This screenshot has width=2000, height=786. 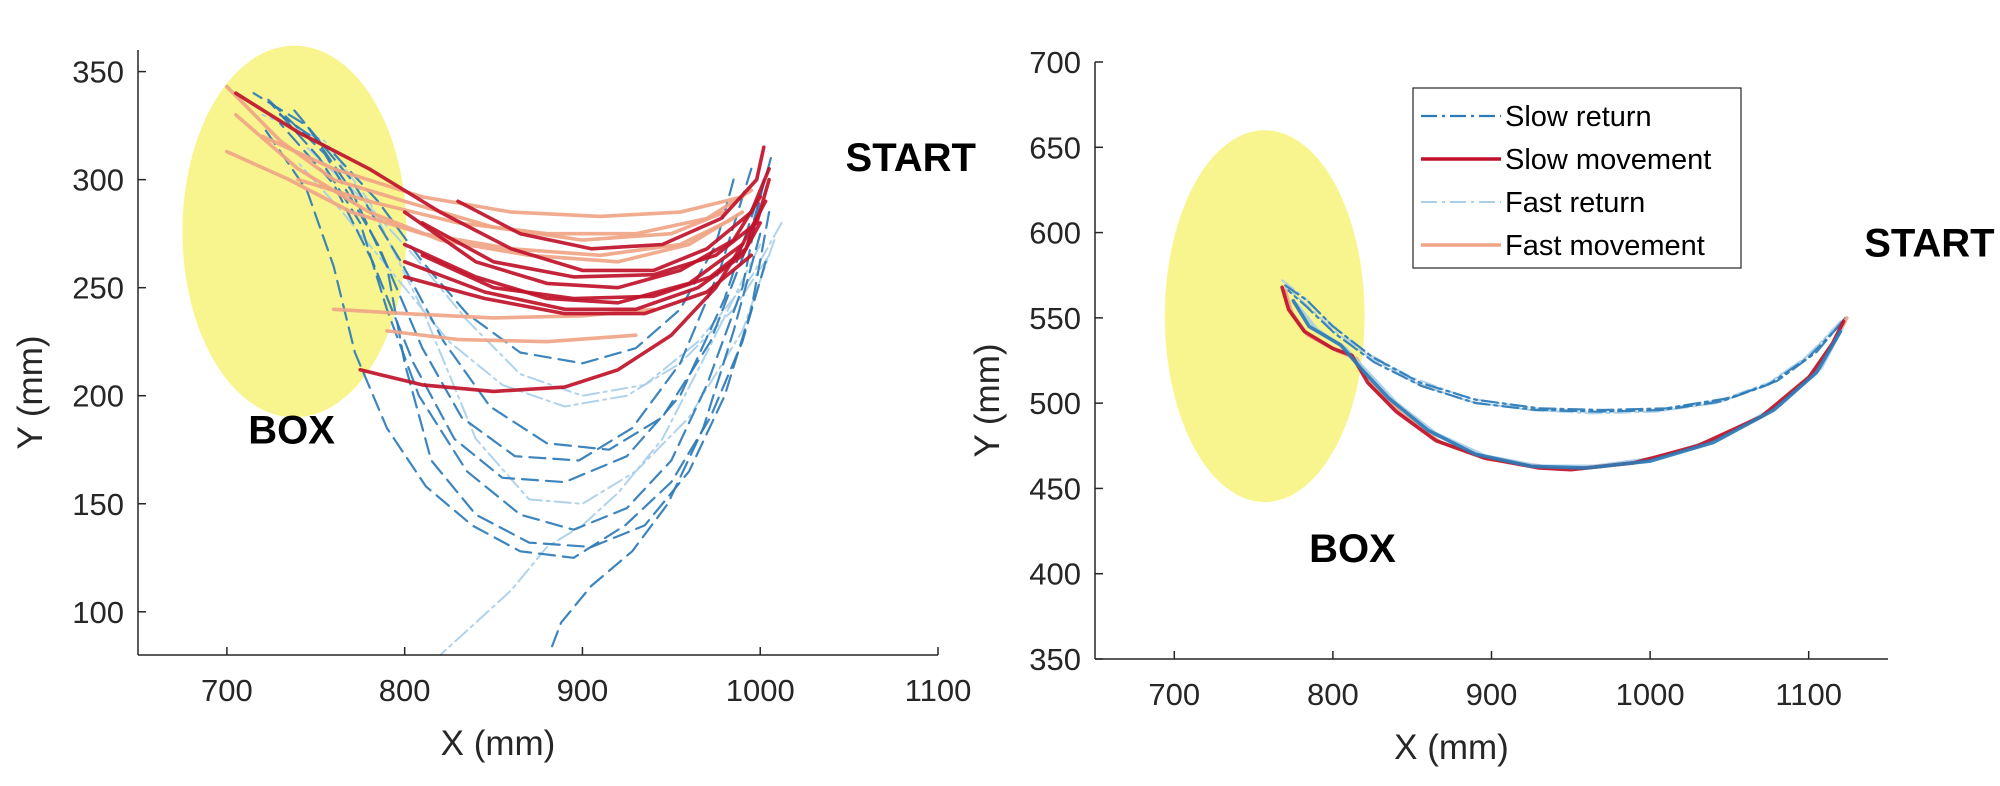 What do you see at coordinates (1575, 203) in the screenshot?
I see `legend-entry-label: Fast return` at bounding box center [1575, 203].